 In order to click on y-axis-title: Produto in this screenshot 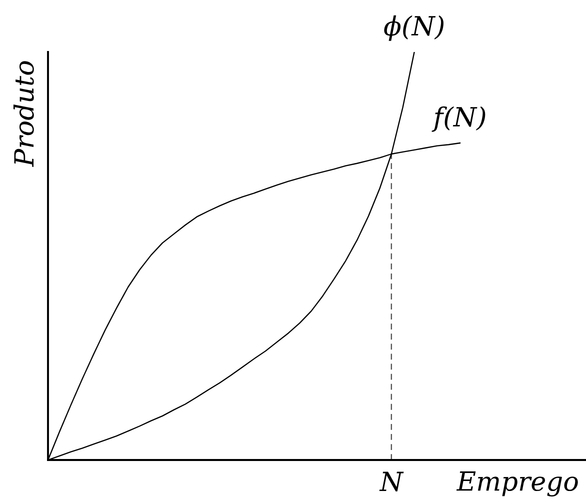, I will do `click(23, 114)`.